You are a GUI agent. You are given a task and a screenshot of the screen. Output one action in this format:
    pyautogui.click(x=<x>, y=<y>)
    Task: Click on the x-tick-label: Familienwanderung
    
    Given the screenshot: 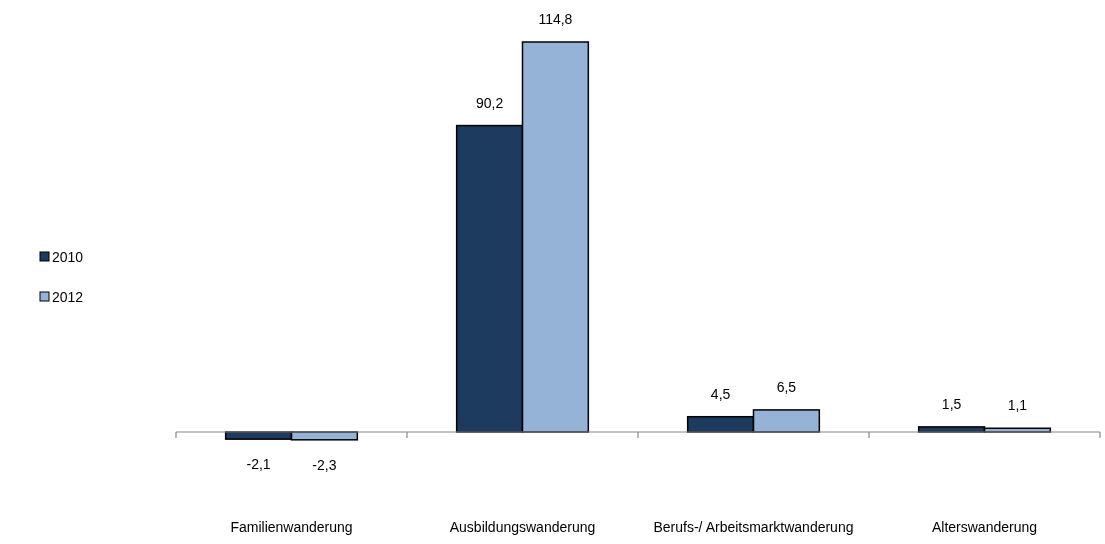 What is the action you would take?
    pyautogui.click(x=291, y=527)
    